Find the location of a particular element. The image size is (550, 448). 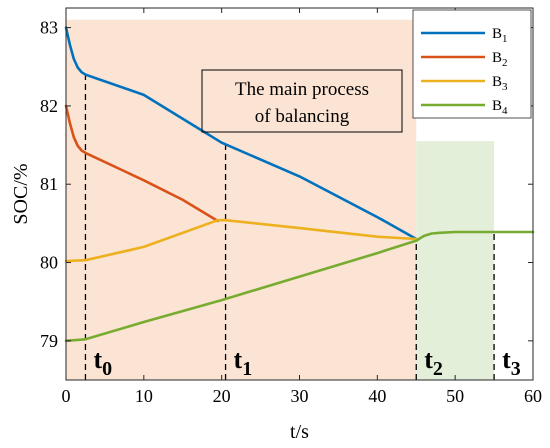

annotation-frame is located at coordinates (302, 101).